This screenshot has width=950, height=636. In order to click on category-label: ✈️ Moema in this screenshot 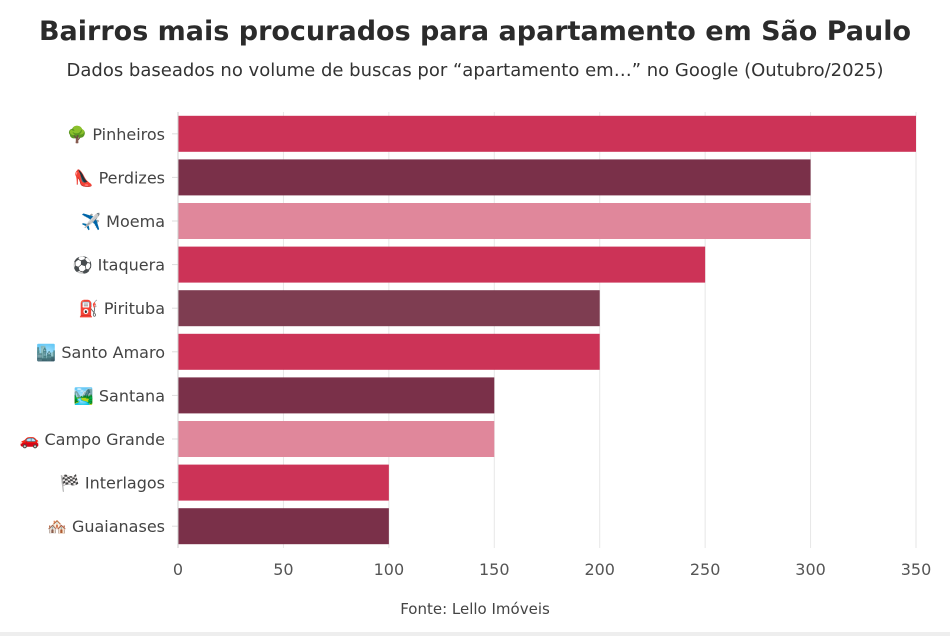, I will do `click(123, 221)`.